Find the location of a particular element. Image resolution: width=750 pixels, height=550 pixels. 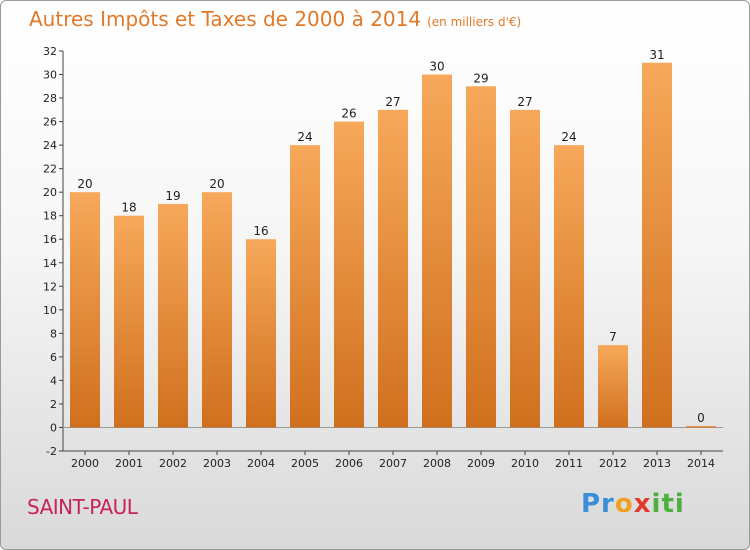

data-label-2009: 29 is located at coordinates (480, 78).